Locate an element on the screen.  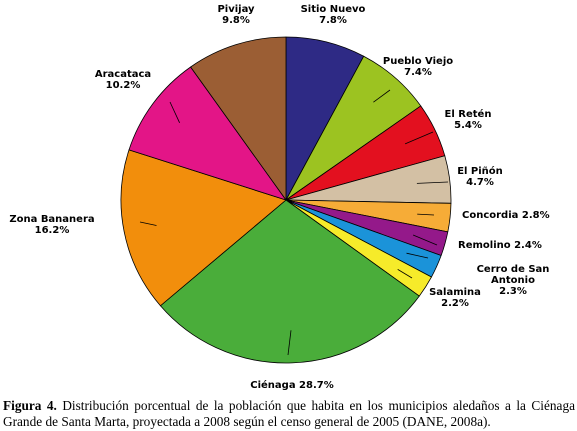
leader-line-el-reten is located at coordinates (419, 138).